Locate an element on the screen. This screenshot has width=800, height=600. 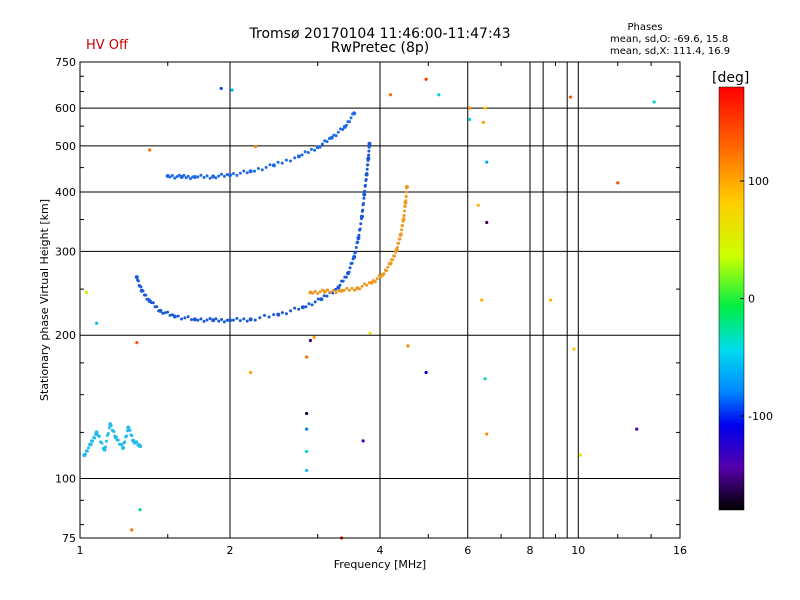
phase-stats-title: Phases is located at coordinates (645, 27).